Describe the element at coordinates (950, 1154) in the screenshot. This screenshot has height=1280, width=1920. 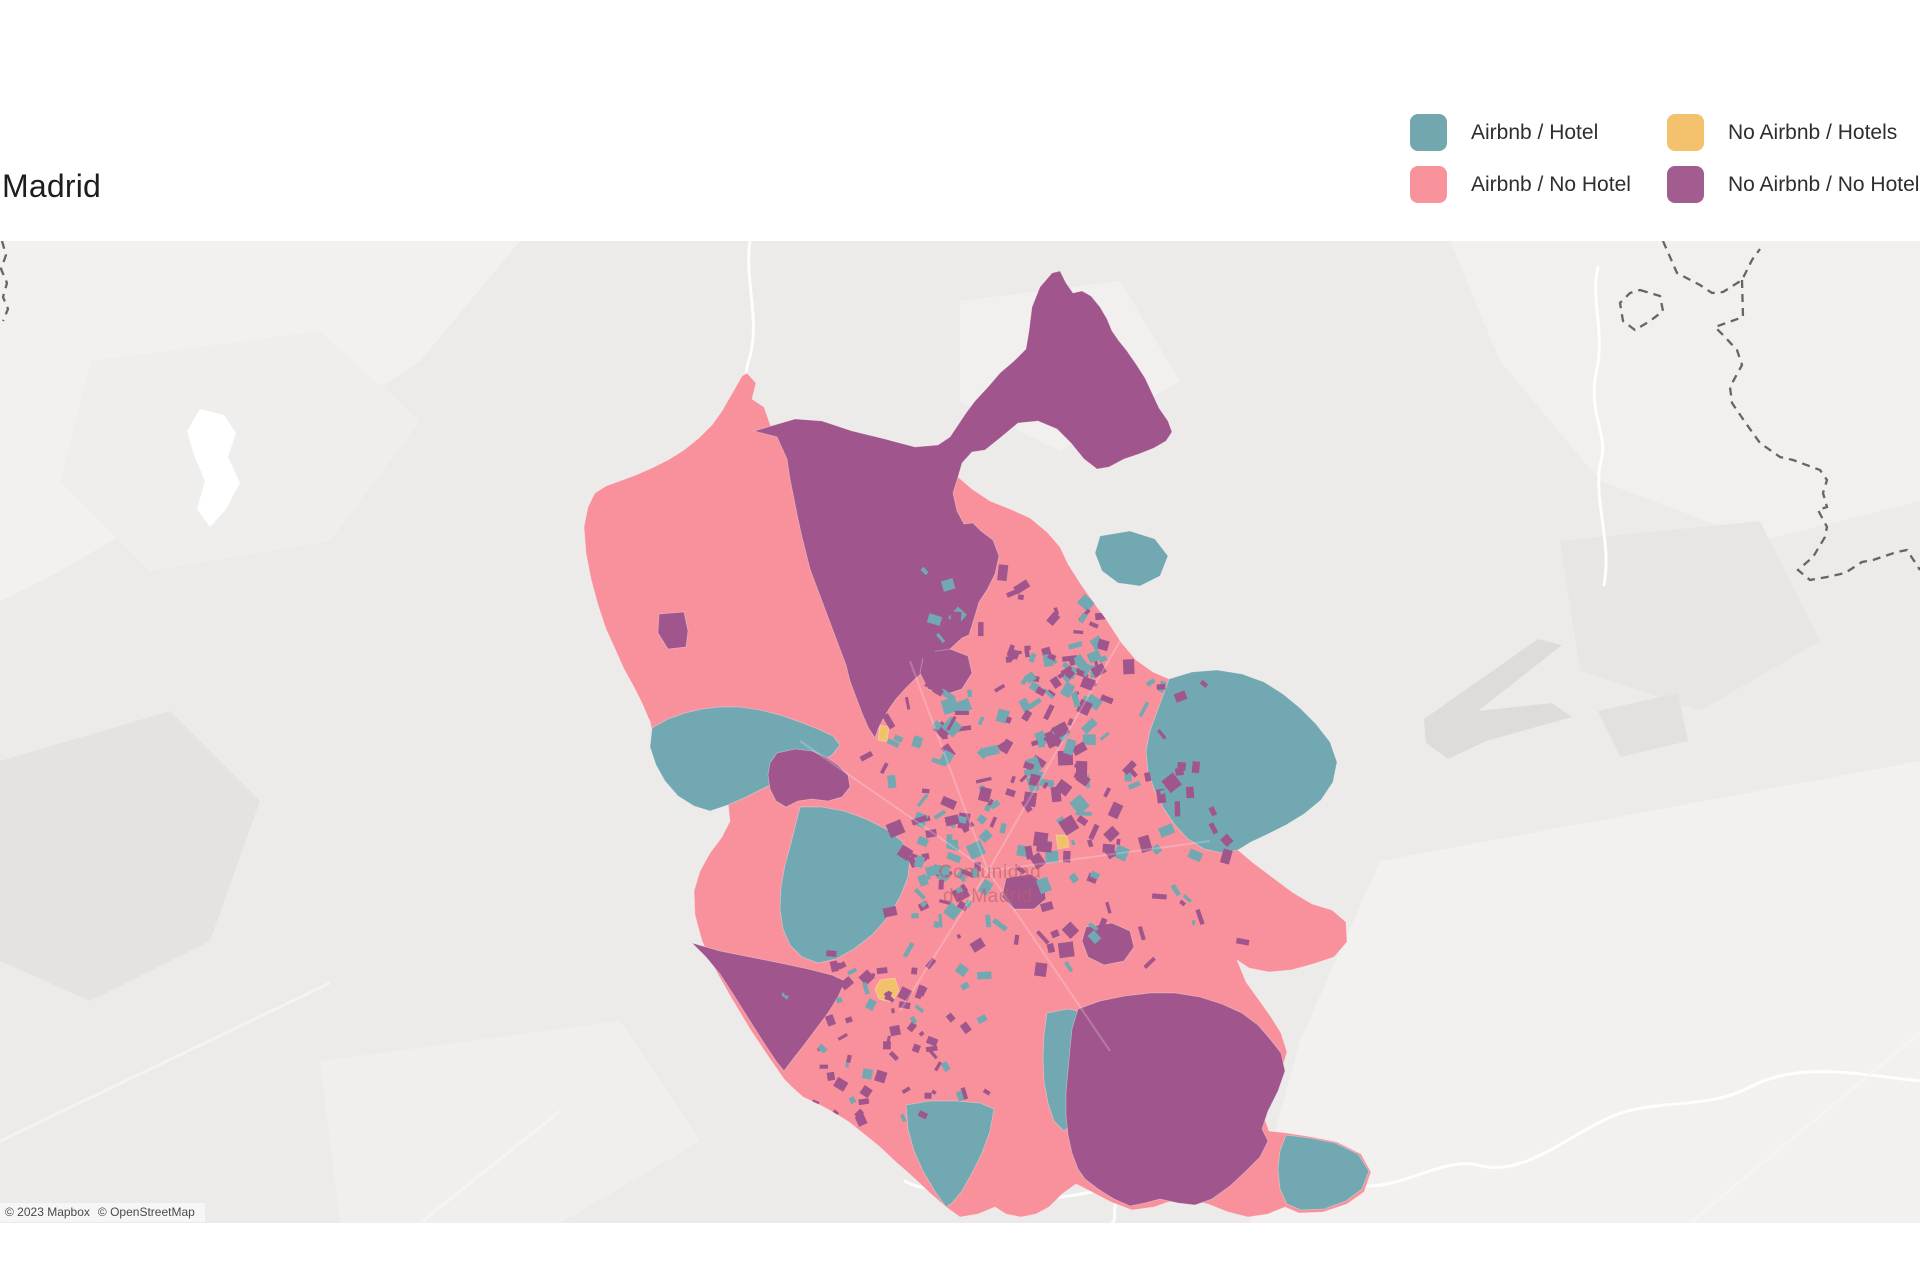
I see `region-teal-south-wedge` at that location.